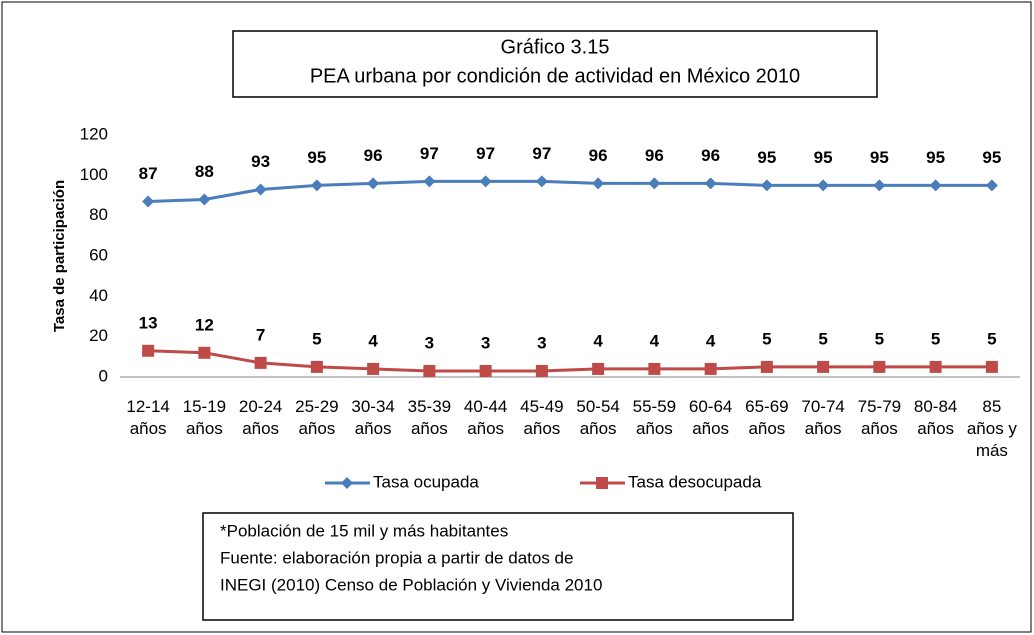 This screenshot has height=635, width=1034. I want to click on y-tick-label: 40, so click(98, 295).